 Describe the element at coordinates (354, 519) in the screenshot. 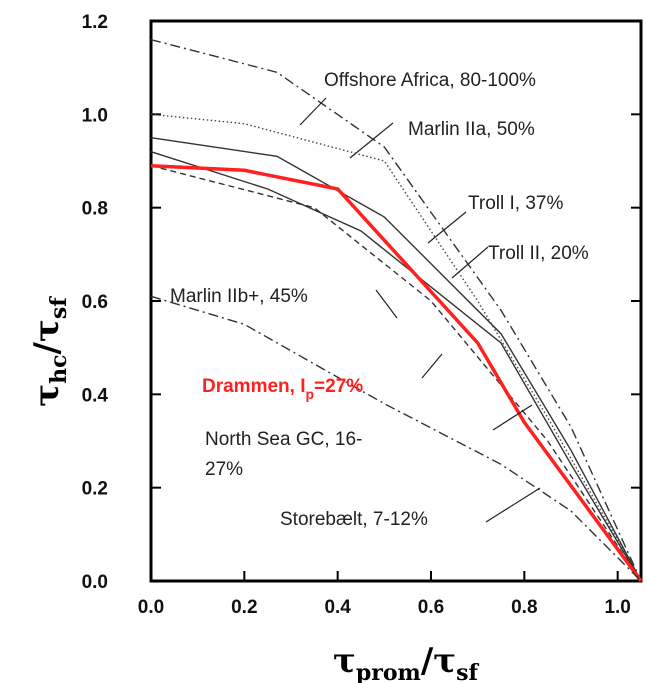

I see `annotation-7: Storebælt, 7-12%` at that location.